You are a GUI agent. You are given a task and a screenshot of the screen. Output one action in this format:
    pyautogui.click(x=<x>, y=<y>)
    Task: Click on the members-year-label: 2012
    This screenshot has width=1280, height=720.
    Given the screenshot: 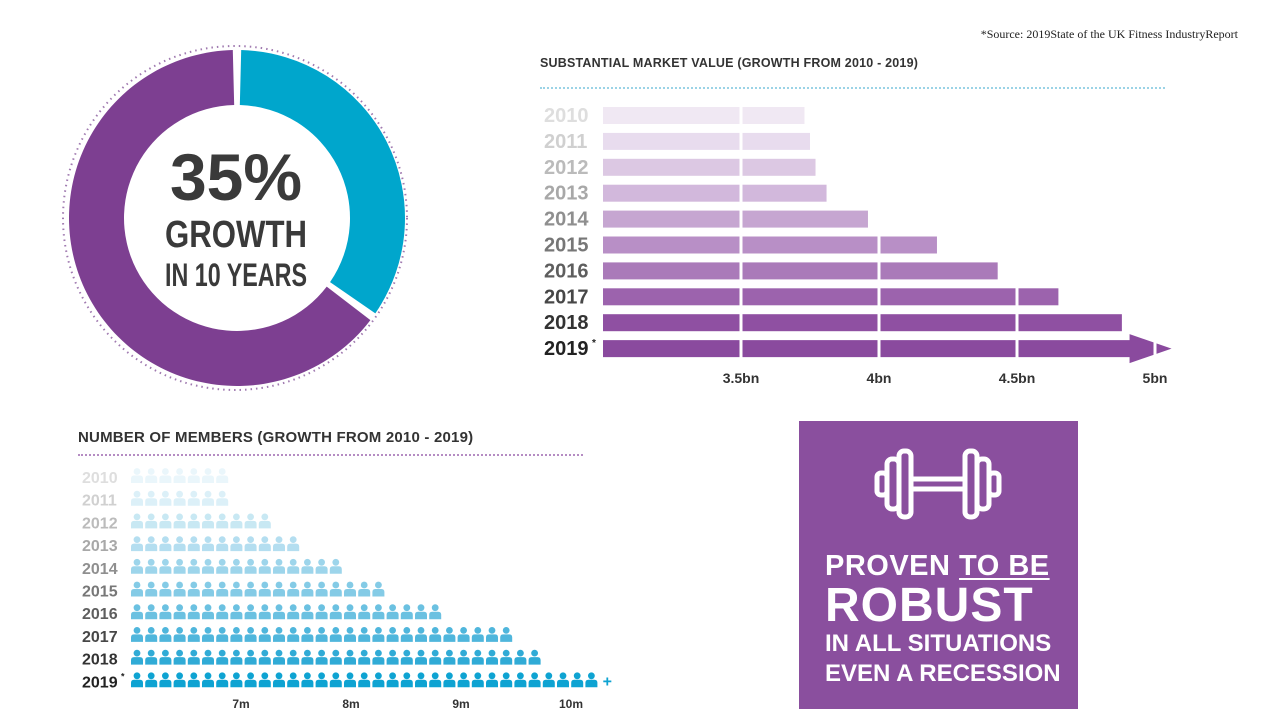 What is the action you would take?
    pyautogui.click(x=100, y=523)
    